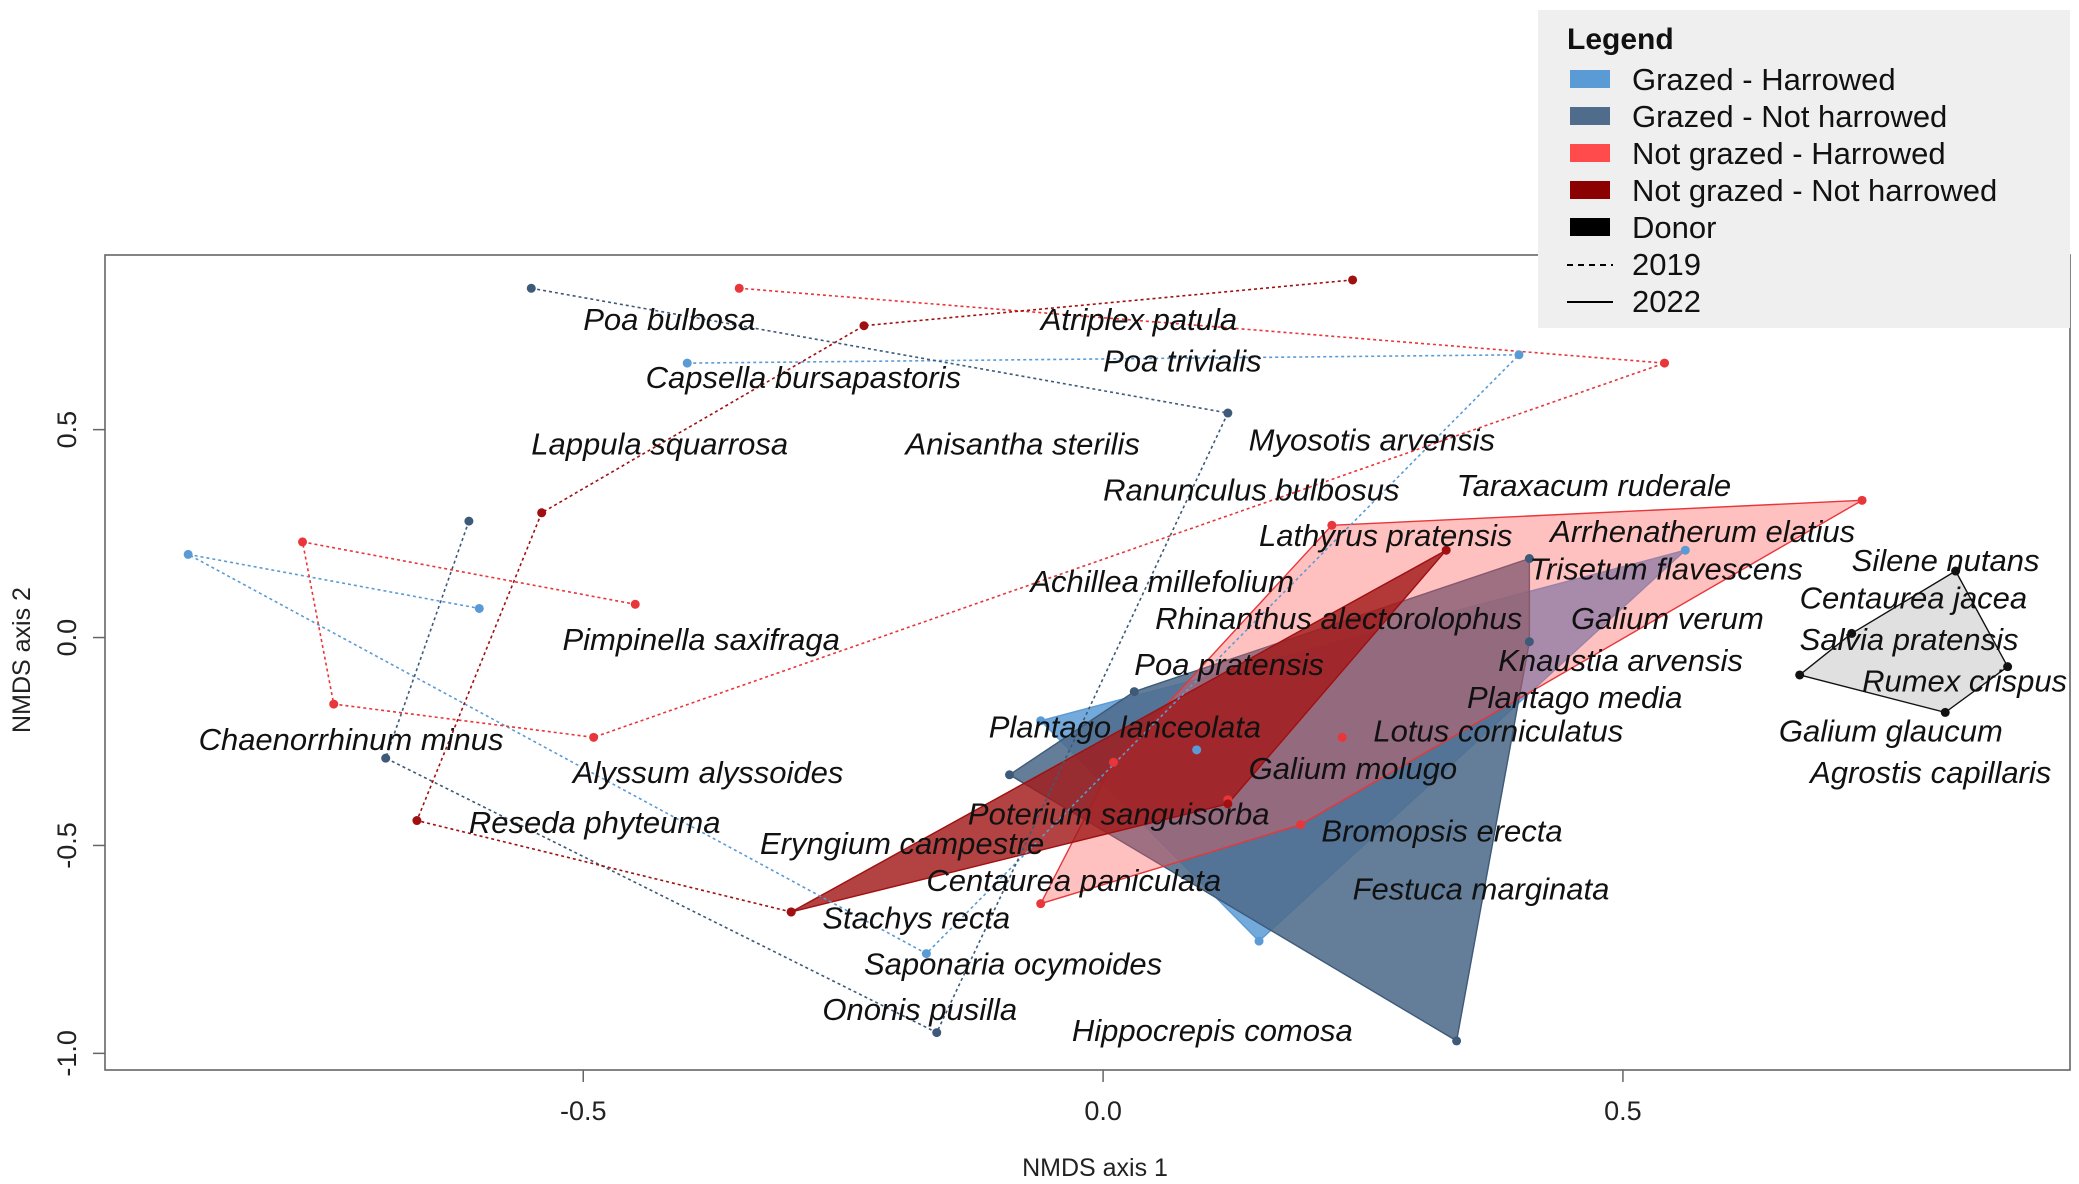 The width and height of the screenshot is (2079, 1184). What do you see at coordinates (1138, 319) in the screenshot?
I see `species-label: Atriplex patula` at bounding box center [1138, 319].